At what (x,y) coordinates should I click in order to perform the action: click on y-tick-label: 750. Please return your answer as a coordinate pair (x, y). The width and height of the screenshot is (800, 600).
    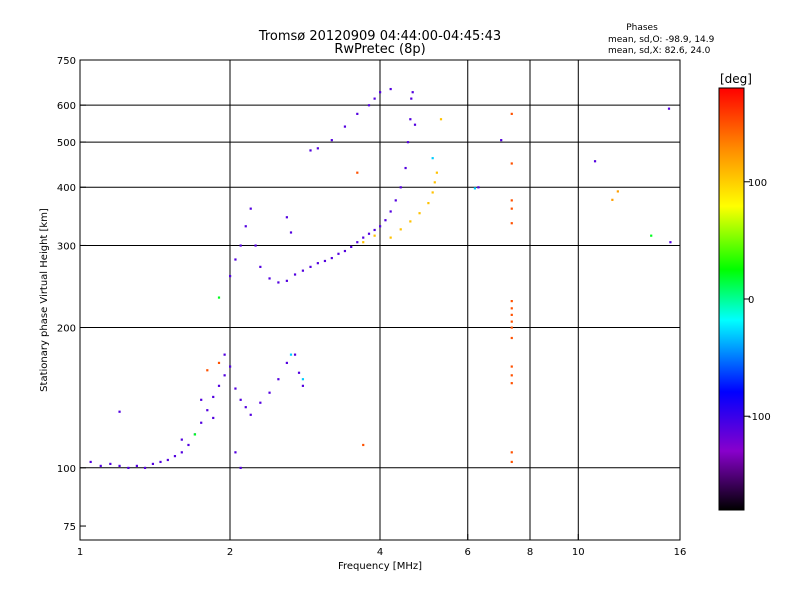
    Looking at the image, I should click on (66, 61).